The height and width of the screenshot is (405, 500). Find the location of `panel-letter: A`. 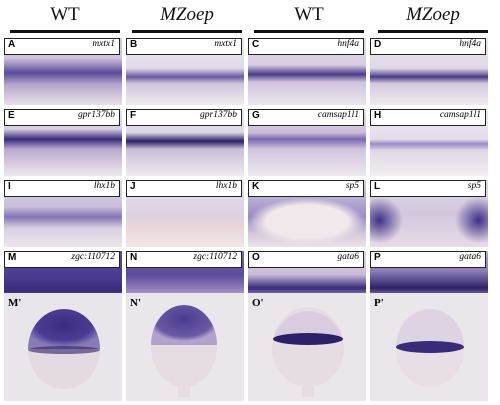

panel-letter: A is located at coordinates (12, 44).